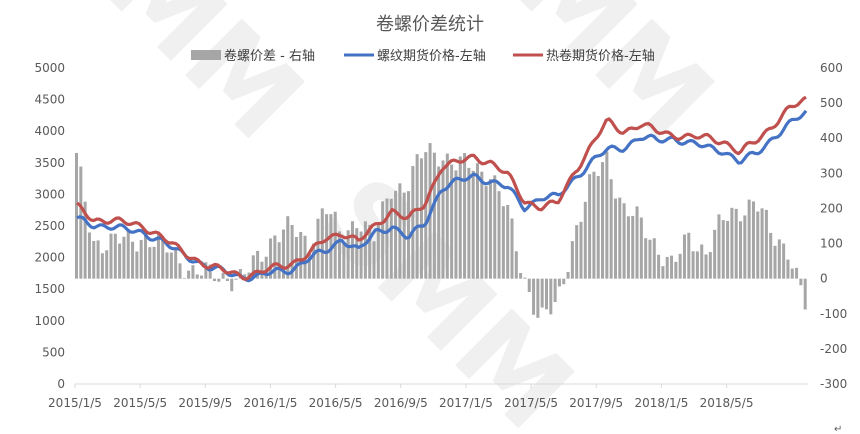 Image resolution: width=860 pixels, height=434 pixels. What do you see at coordinates (833, 314) in the screenshot?
I see `y-right-tick-label: -100` at bounding box center [833, 314].